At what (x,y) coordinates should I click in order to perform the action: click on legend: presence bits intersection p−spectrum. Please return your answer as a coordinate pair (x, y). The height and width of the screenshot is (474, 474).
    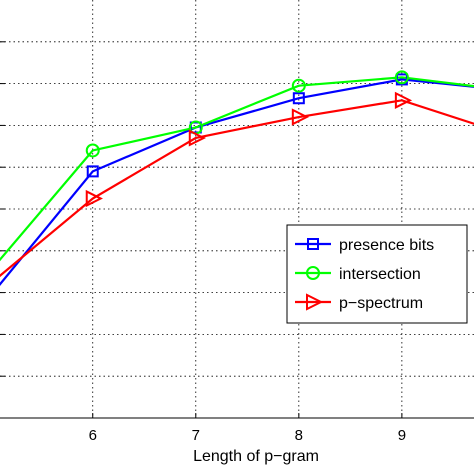
    Looking at the image, I should click on (377, 274).